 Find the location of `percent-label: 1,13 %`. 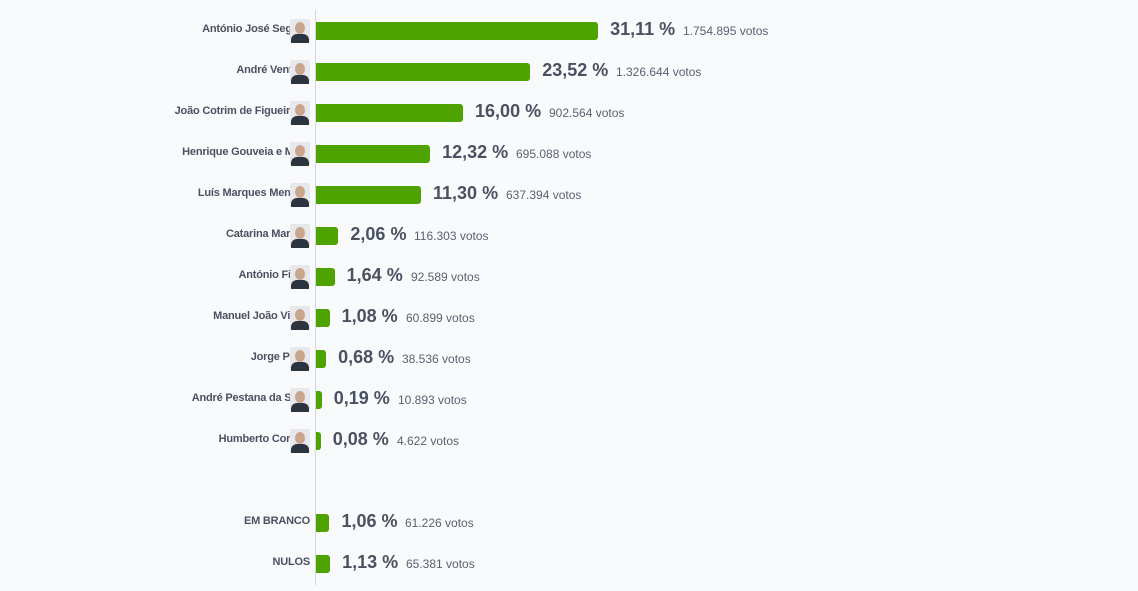

percent-label: 1,13 % is located at coordinates (370, 562).